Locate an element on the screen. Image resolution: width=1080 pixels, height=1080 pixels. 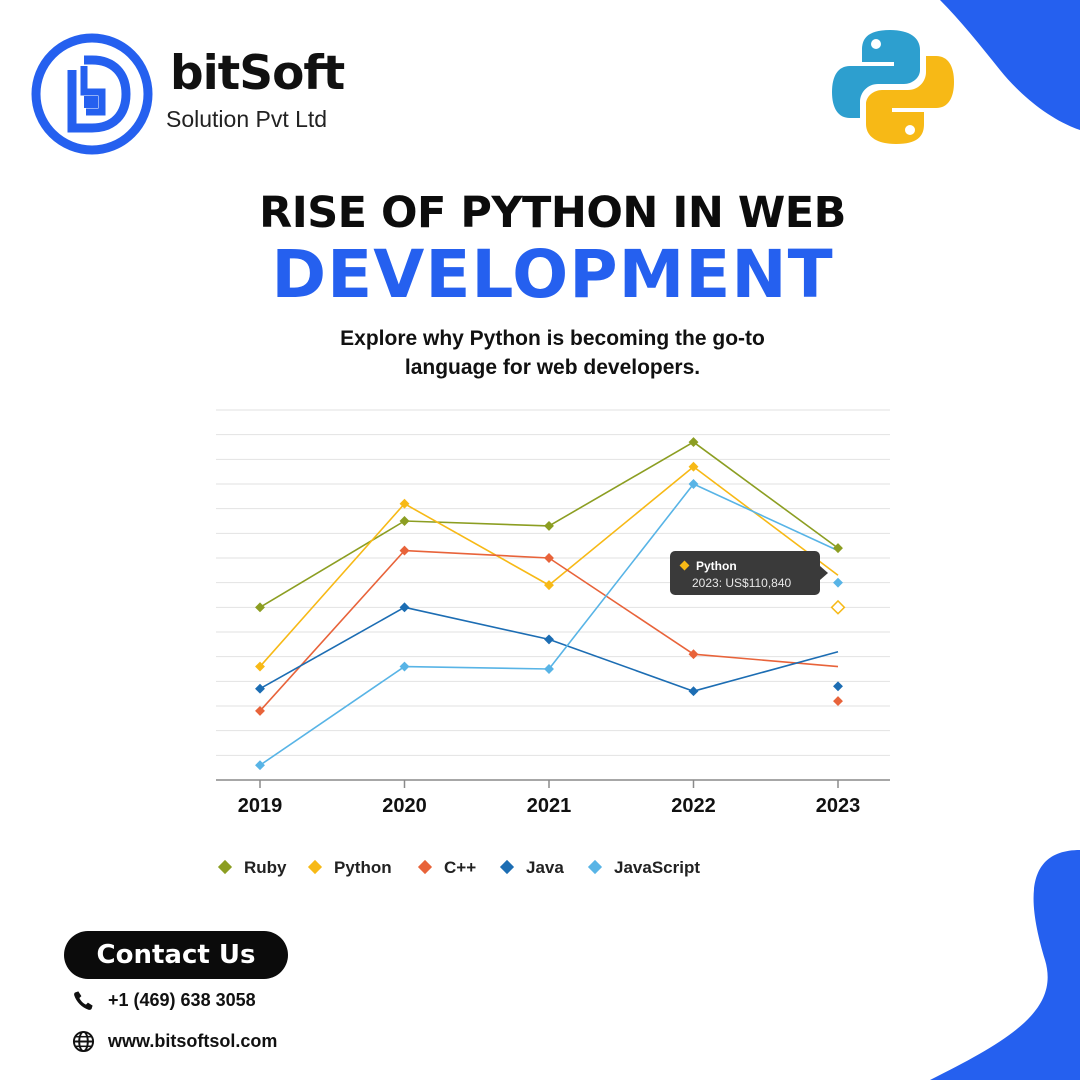
globe-icon is located at coordinates (83, 1041).